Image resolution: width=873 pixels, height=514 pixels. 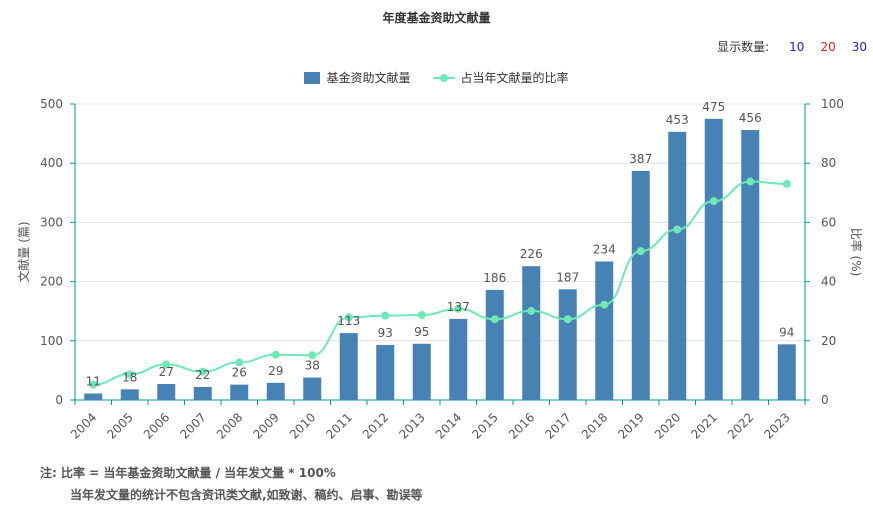 What do you see at coordinates (828, 282) in the screenshot?
I see `y-right-tick-label: 40` at bounding box center [828, 282].